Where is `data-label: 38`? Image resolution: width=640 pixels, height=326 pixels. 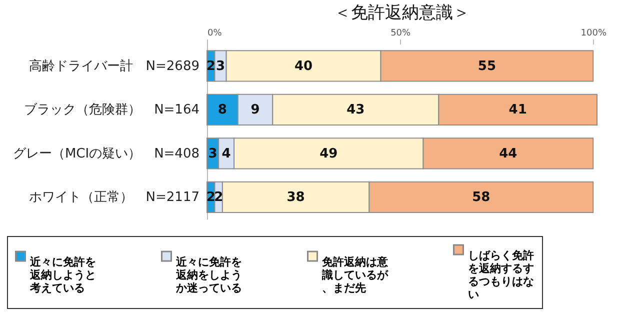 data-label: 38 is located at coordinates (295, 198).